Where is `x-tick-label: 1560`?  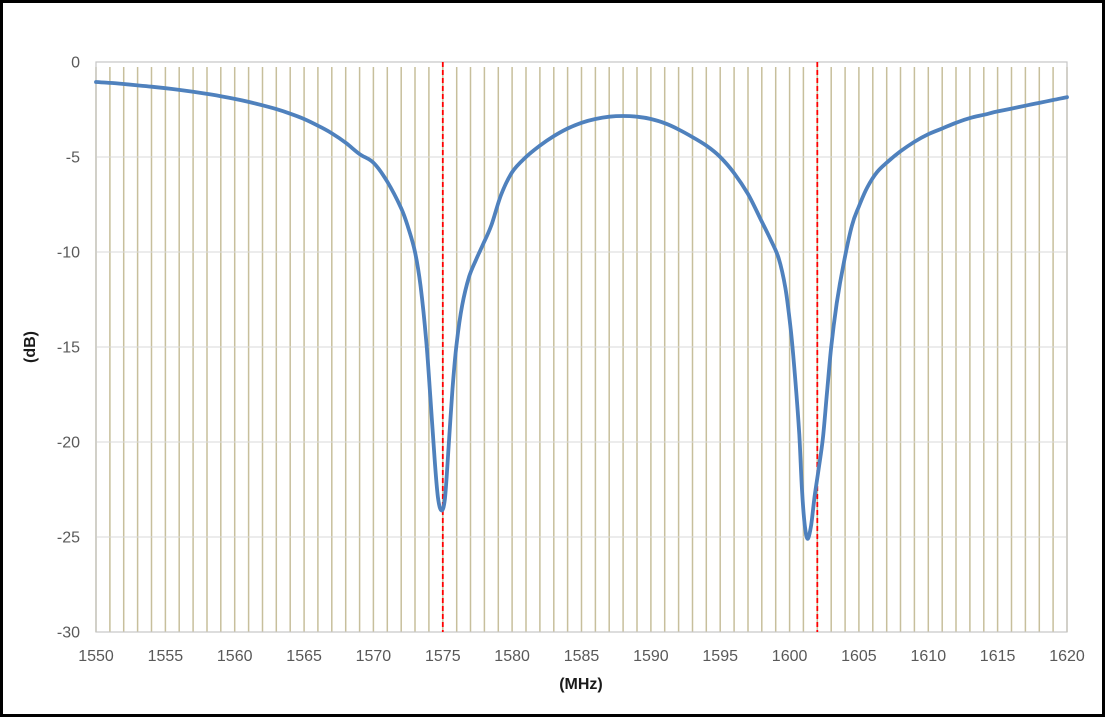 x-tick-label: 1560 is located at coordinates (235, 656).